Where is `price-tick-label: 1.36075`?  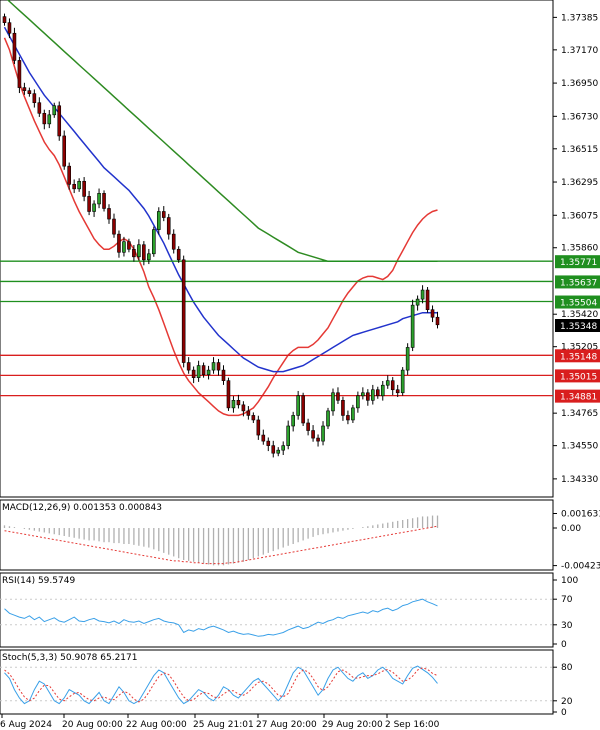 price-tick-label: 1.36075 is located at coordinates (579, 216).